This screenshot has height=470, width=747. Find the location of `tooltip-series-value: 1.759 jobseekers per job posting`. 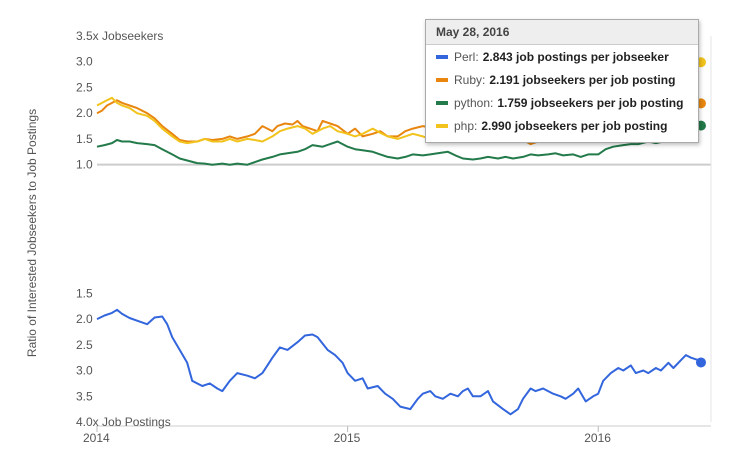

tooltip-series-value: 1.759 jobseekers per job posting is located at coordinates (590, 102).